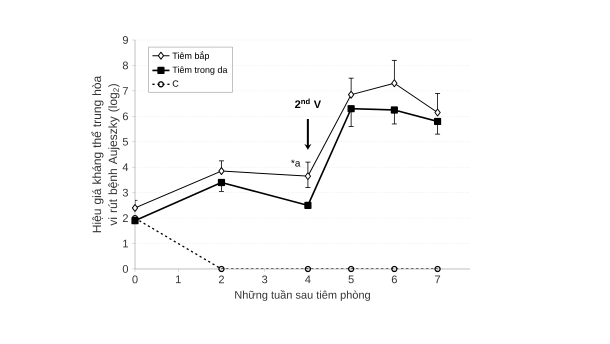 The image size is (610, 344). Describe the element at coordinates (178, 280) in the screenshot. I see `x-tick-label: 1` at that location.